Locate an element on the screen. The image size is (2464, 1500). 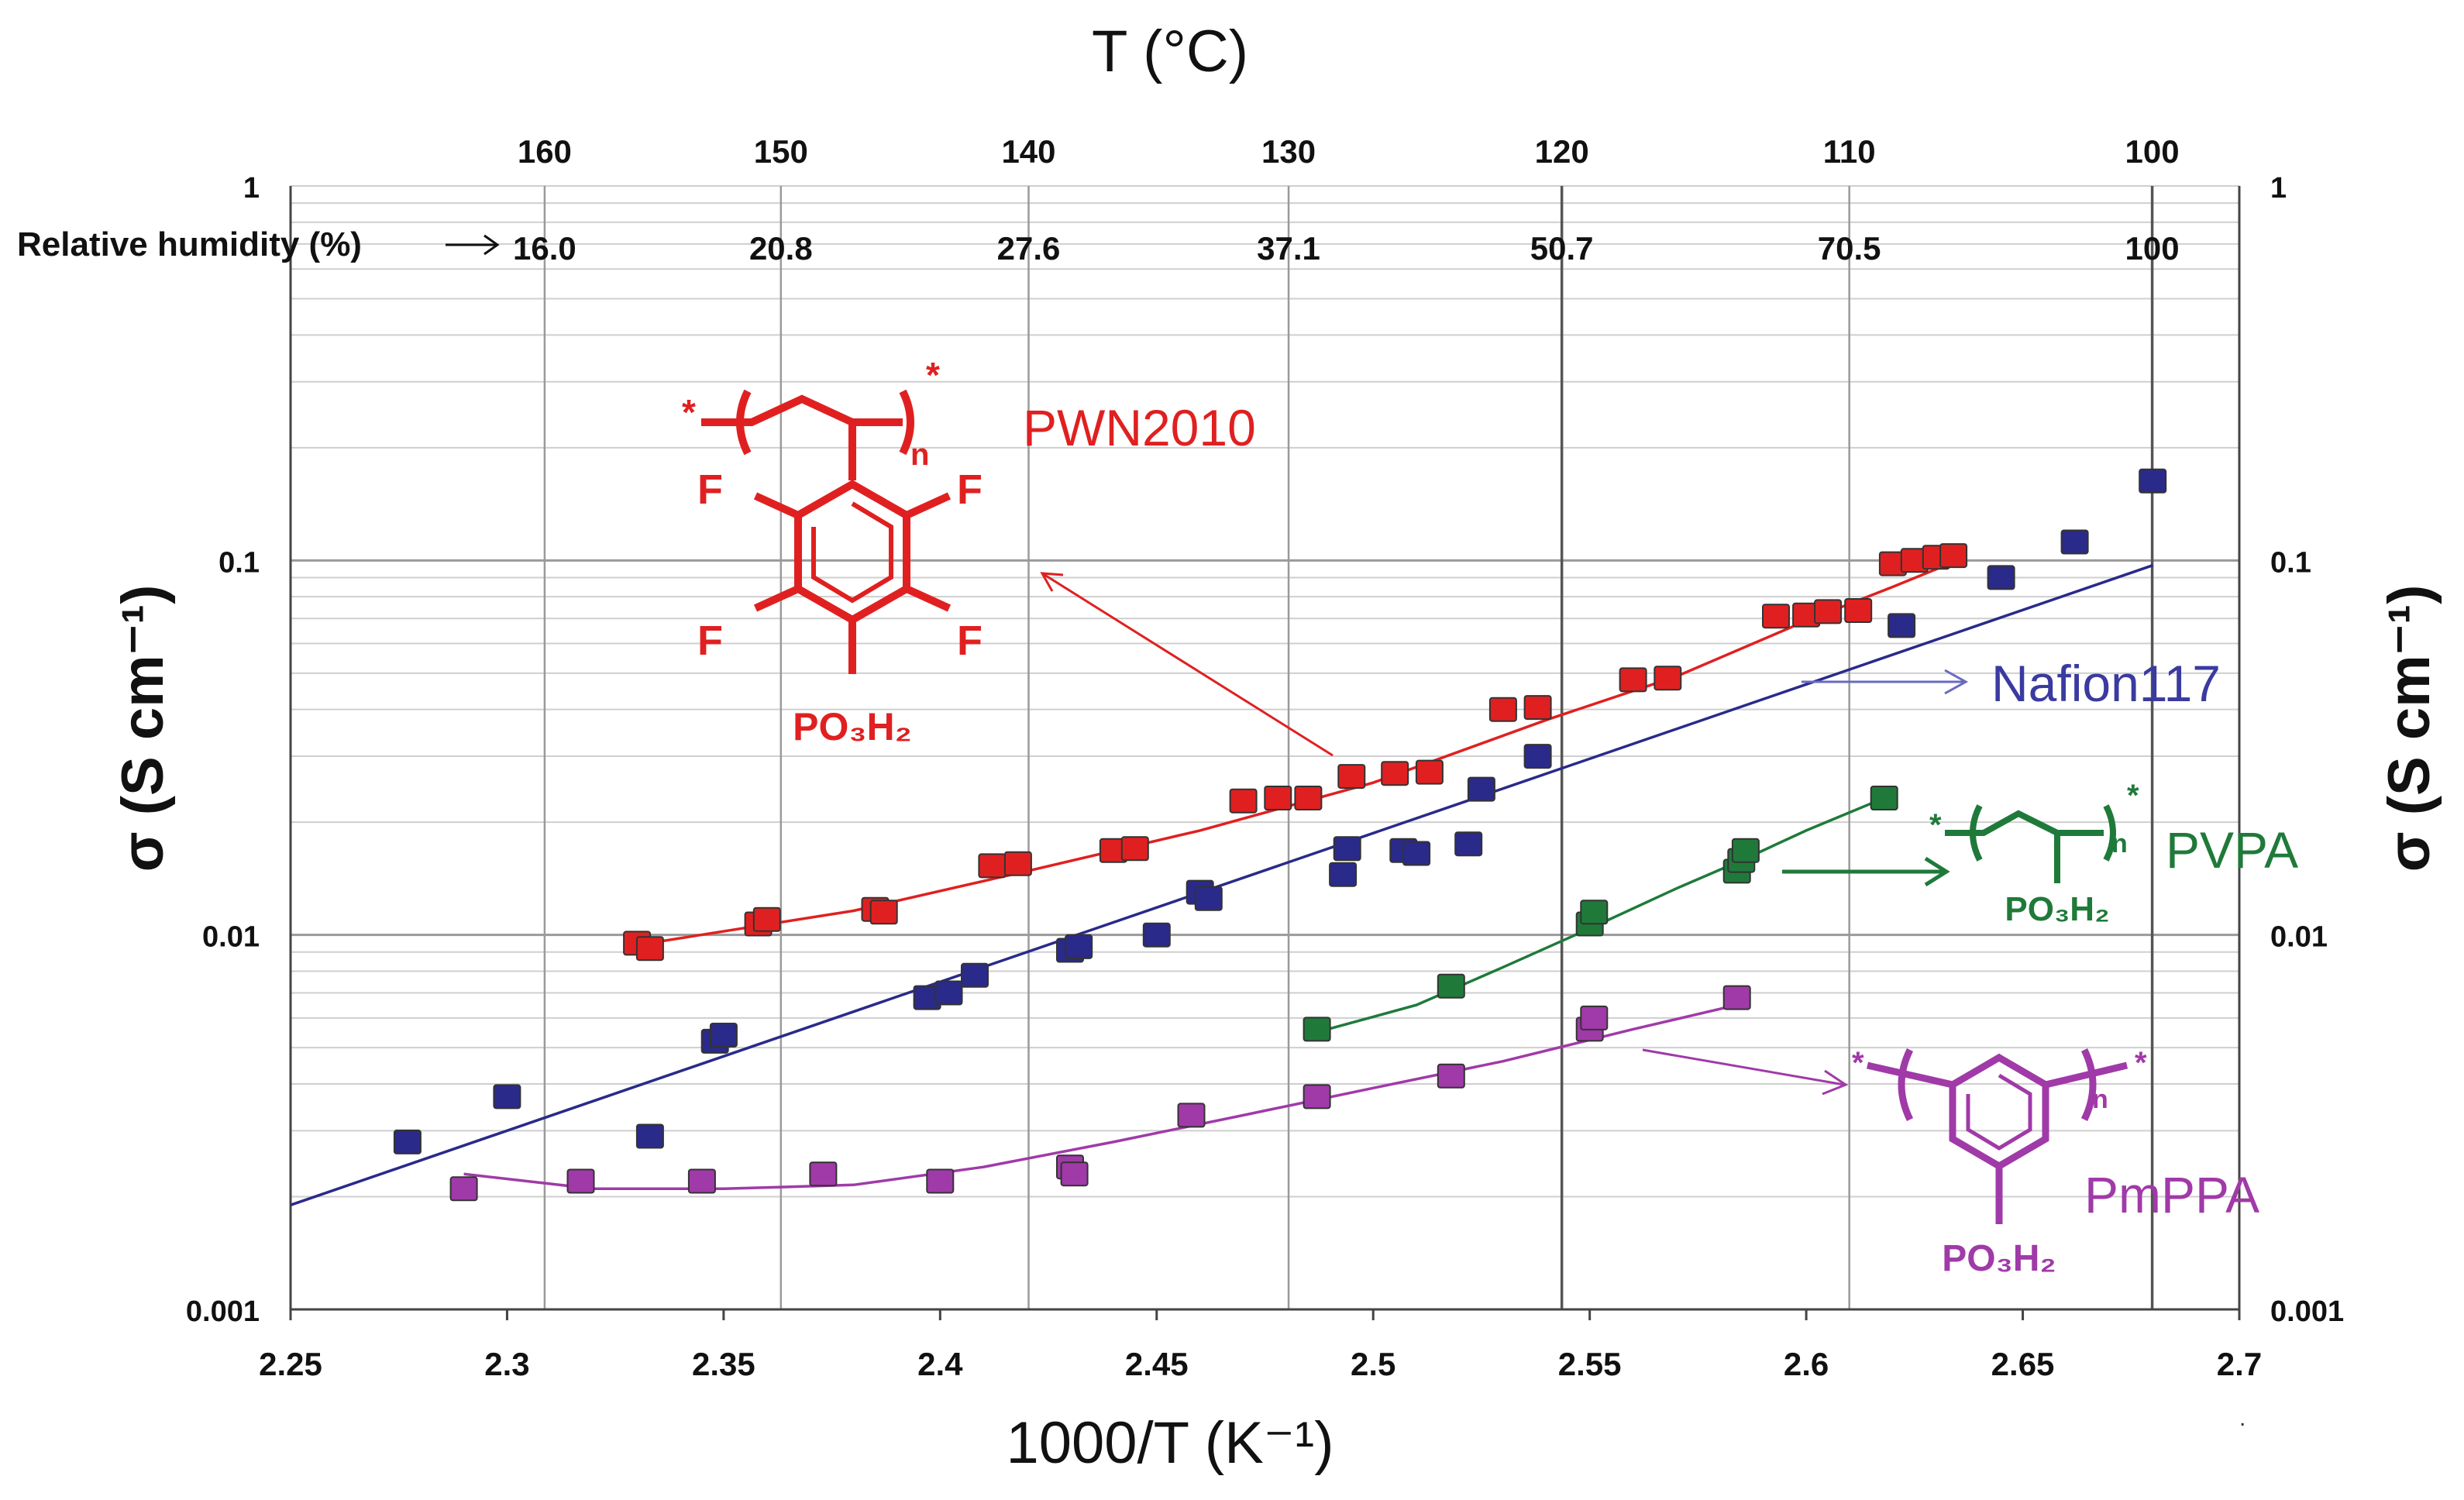
pwn-phosphonic-group: PO₃H₂ is located at coordinates (852, 726).